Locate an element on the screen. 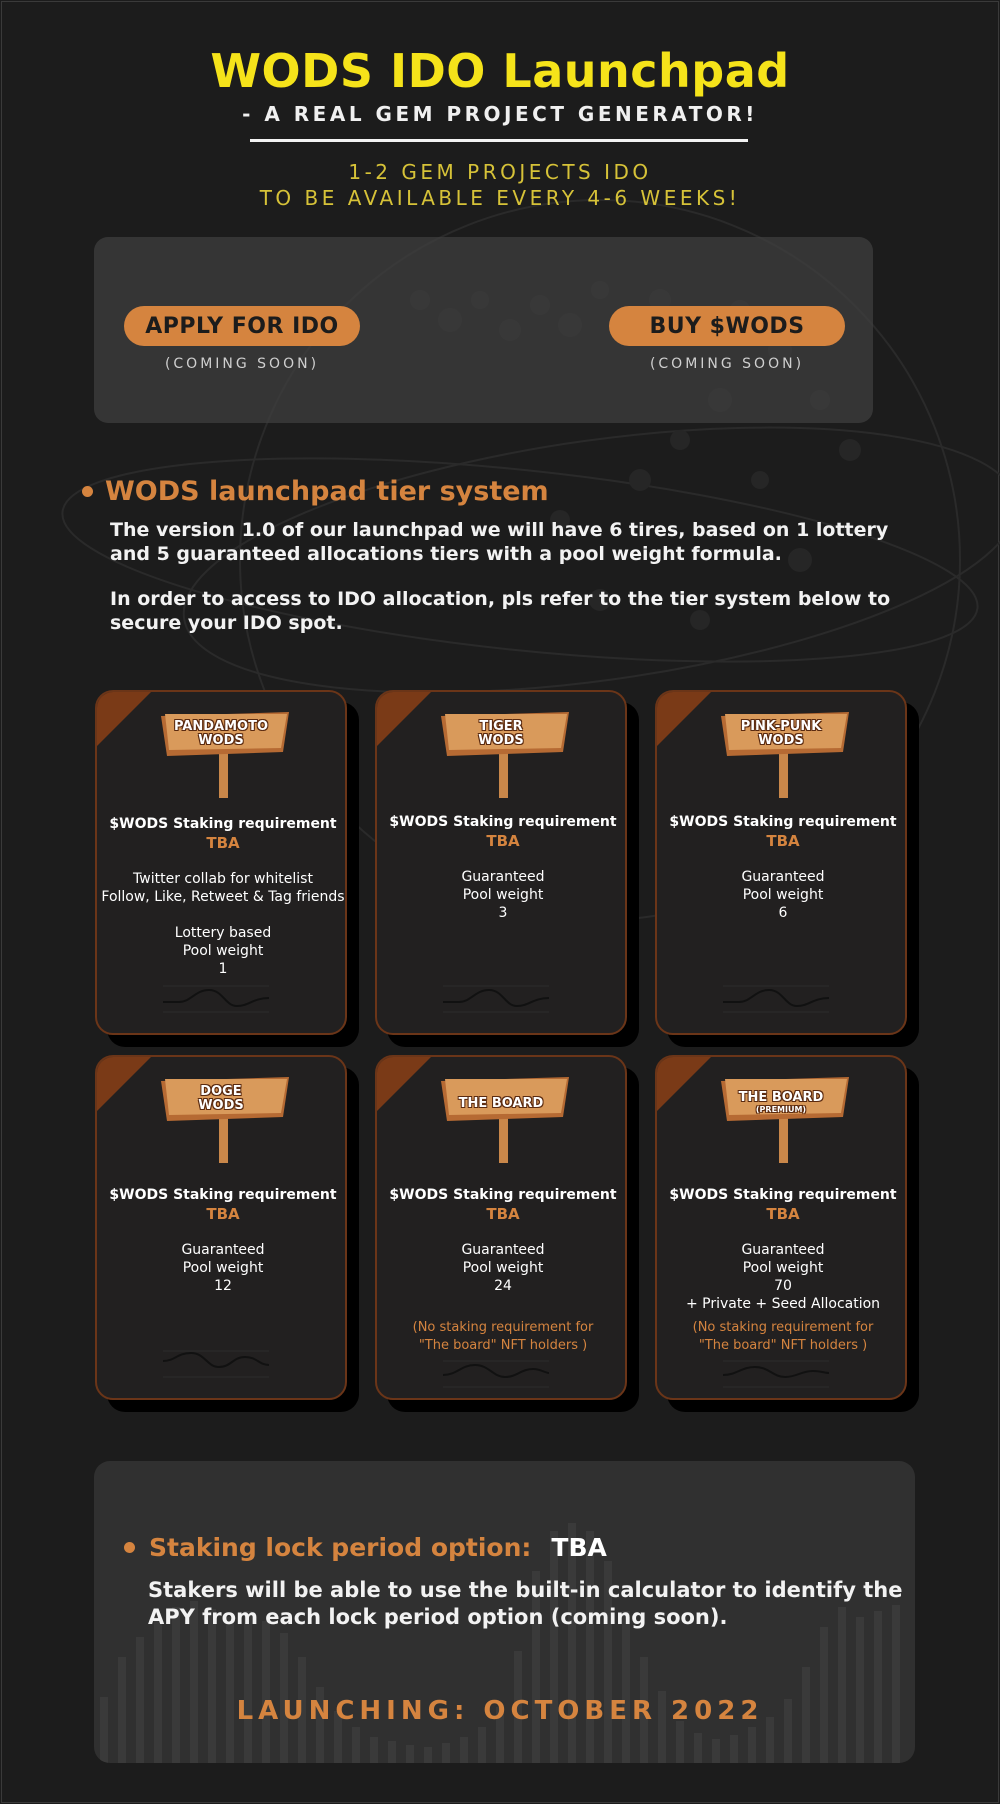 The height and width of the screenshot is (1804, 1000). buy-status-label: (COMING SOON) is located at coordinates (727, 364).